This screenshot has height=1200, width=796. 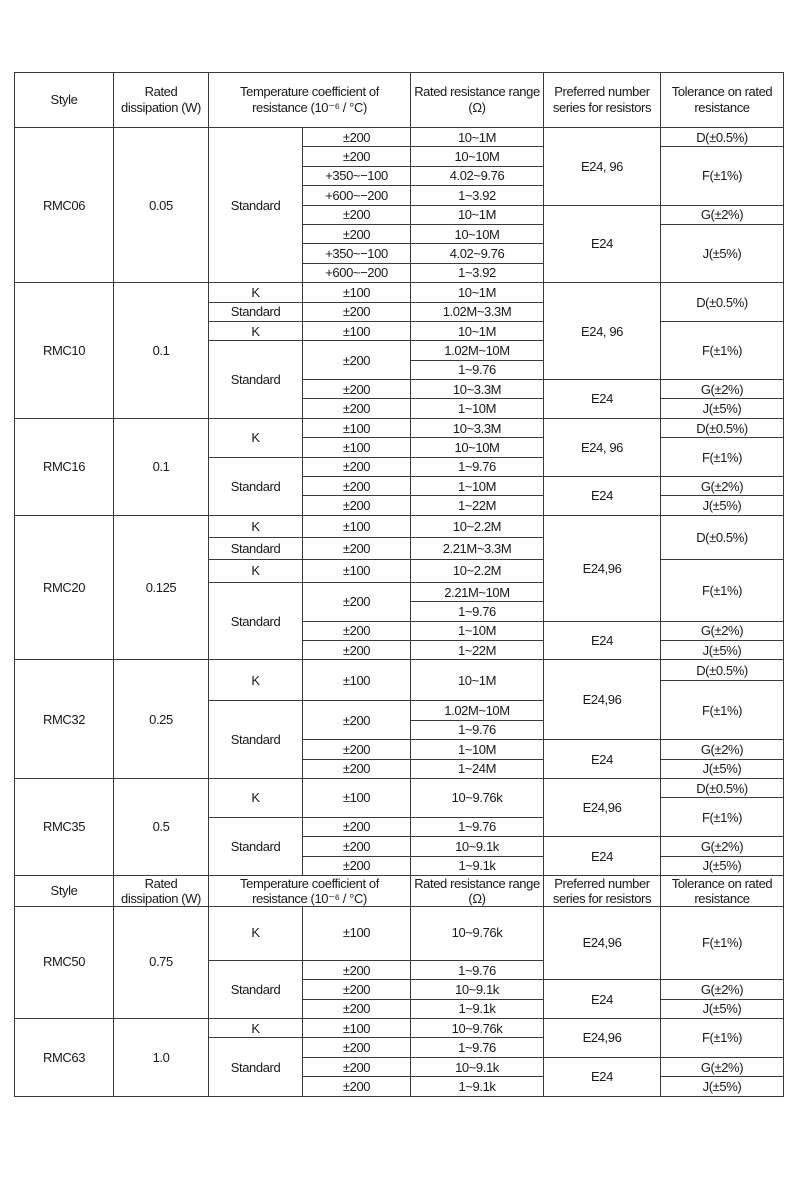 I want to click on column-header: ±100, so click(x=356, y=933).